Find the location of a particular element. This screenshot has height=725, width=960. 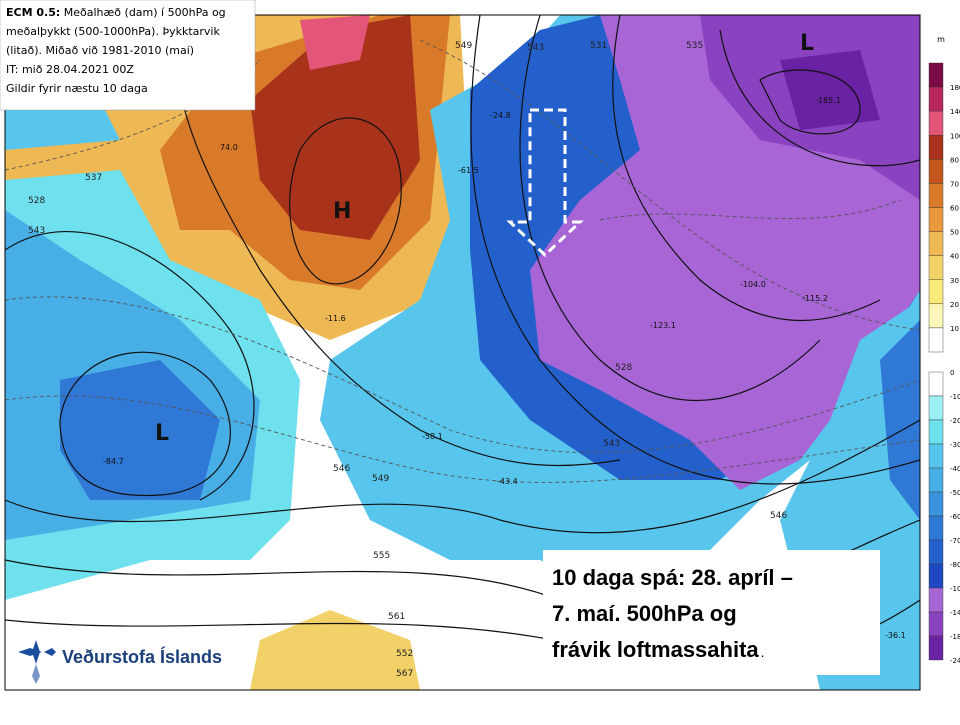

value-label: -11.6 is located at coordinates (335, 318).